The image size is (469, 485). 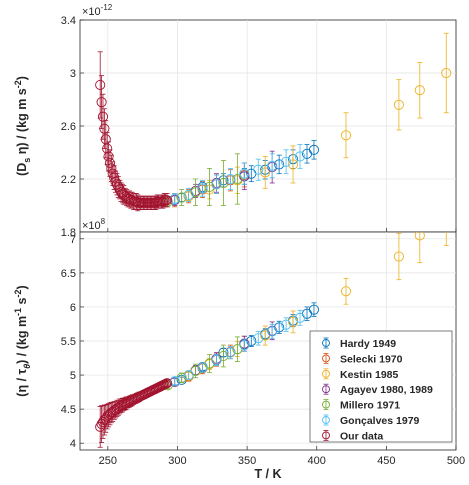 I want to click on bottom-y-tick-label: 4, so click(x=73, y=444).